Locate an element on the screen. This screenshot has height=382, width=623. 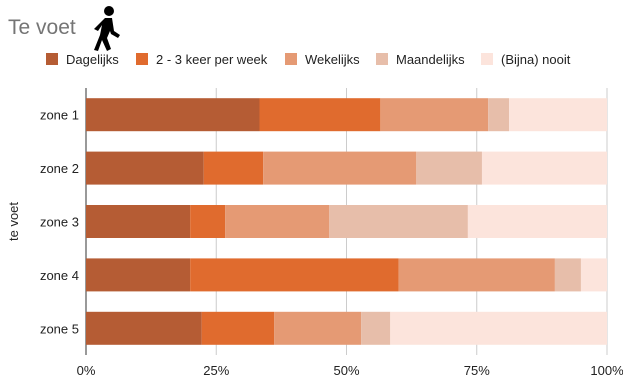
category-label: zone 5 is located at coordinates (59, 328).